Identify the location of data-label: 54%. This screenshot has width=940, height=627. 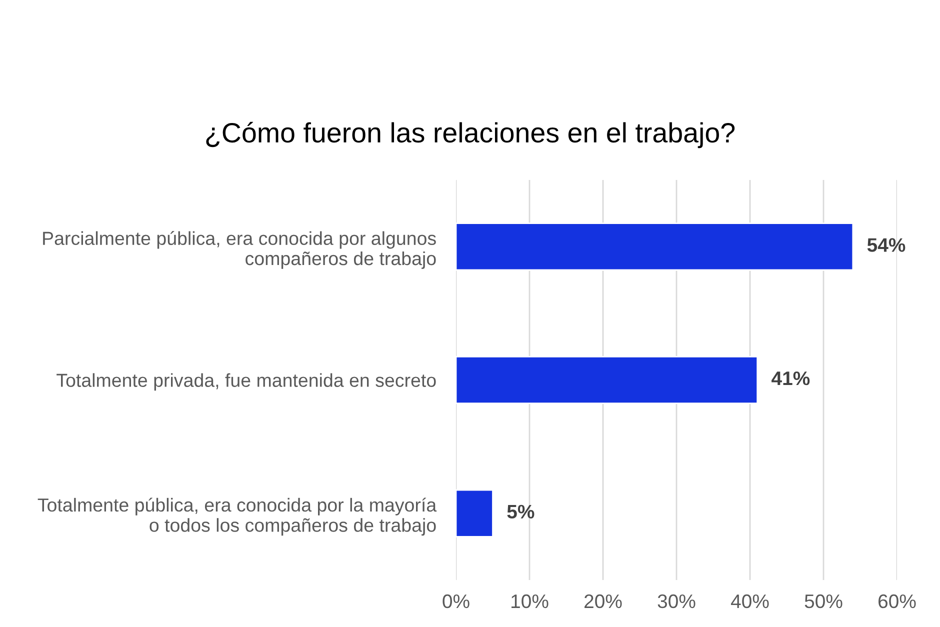
(886, 245).